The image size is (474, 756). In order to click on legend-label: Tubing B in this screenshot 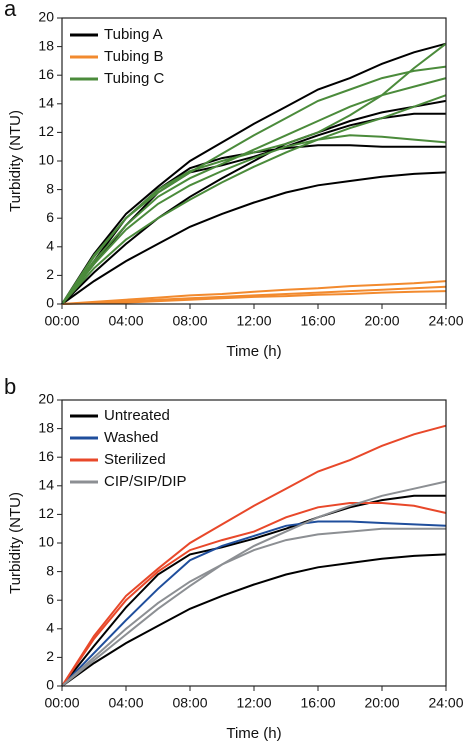, I will do `click(133, 56)`.